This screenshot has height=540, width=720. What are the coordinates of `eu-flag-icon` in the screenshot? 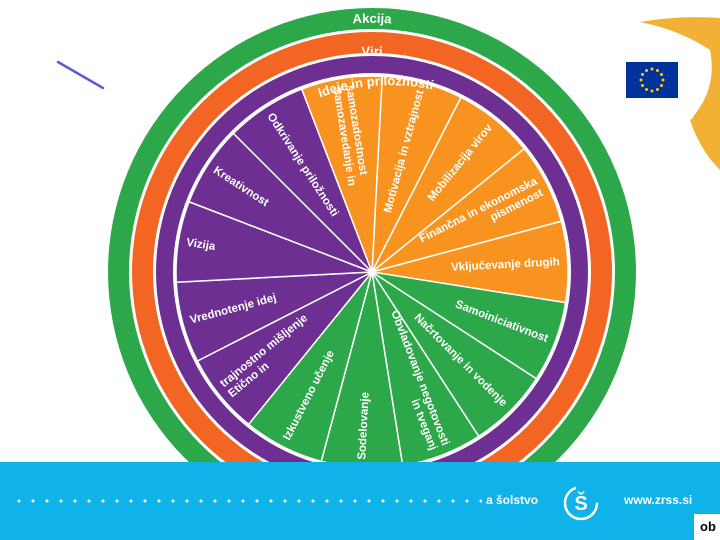 It's located at (652, 80).